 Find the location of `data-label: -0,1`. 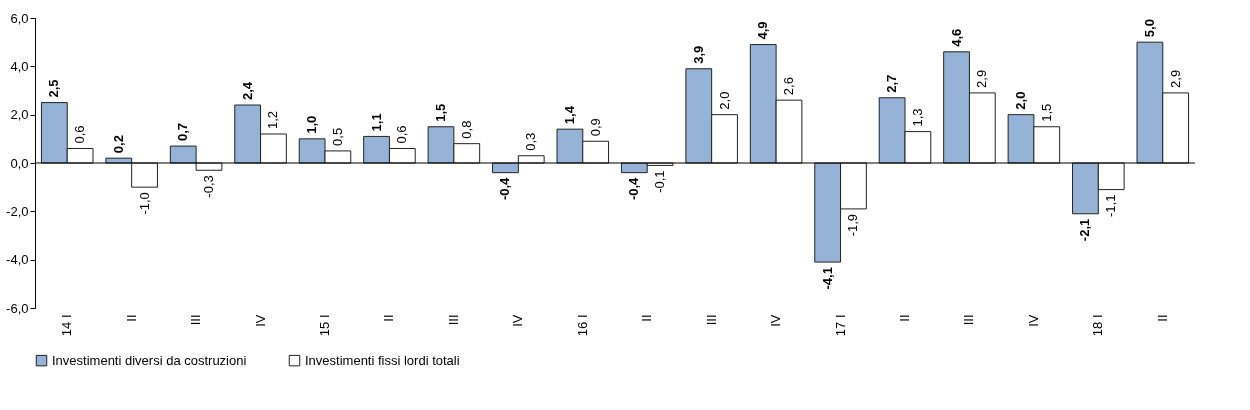

data-label: -0,1 is located at coordinates (660, 181).